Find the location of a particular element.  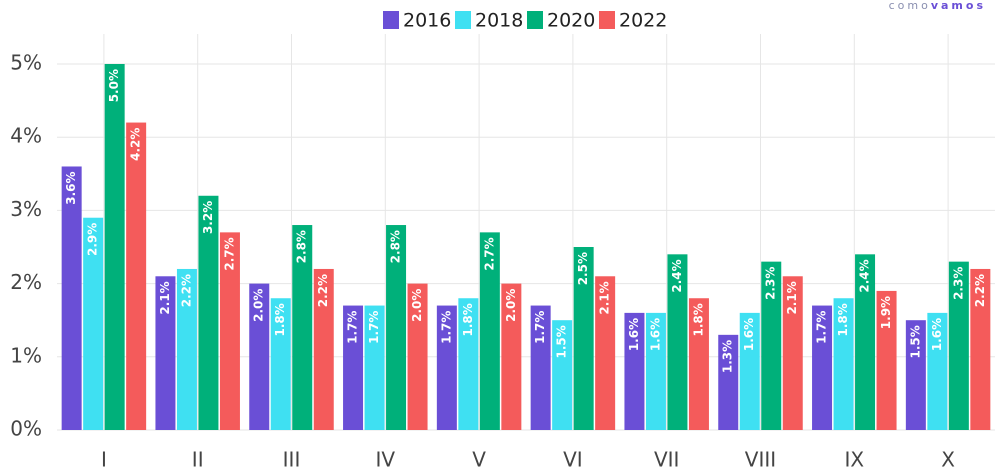

value-label: 2.9% is located at coordinates (93, 239).